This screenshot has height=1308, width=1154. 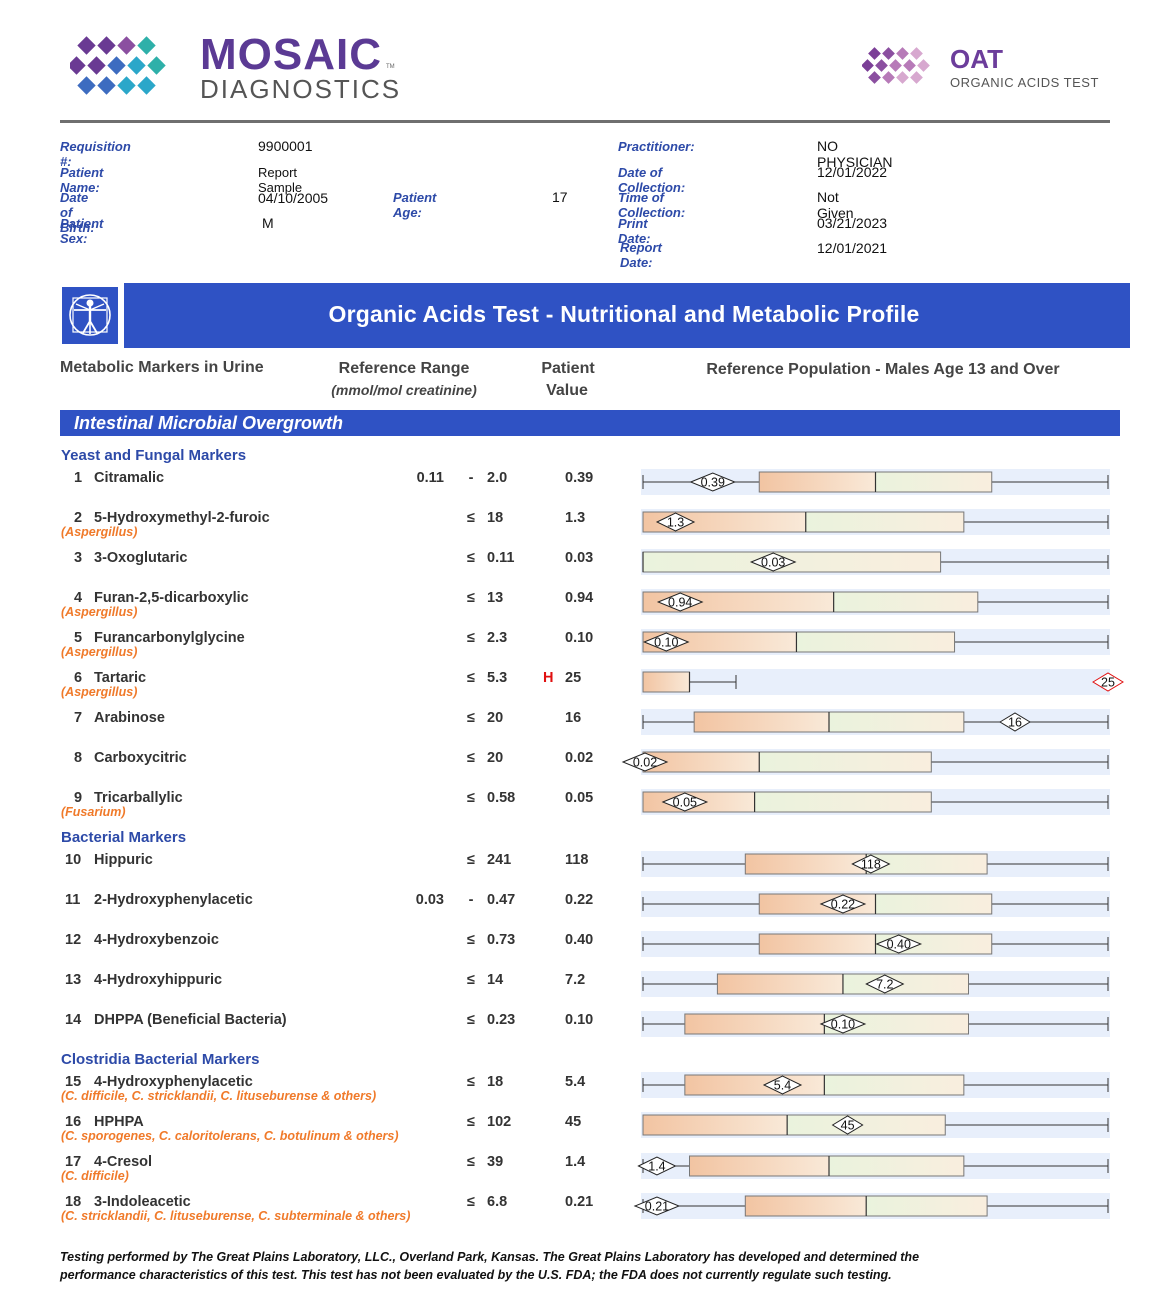 What do you see at coordinates (573, 718) in the screenshot?
I see `patient-value: 16` at bounding box center [573, 718].